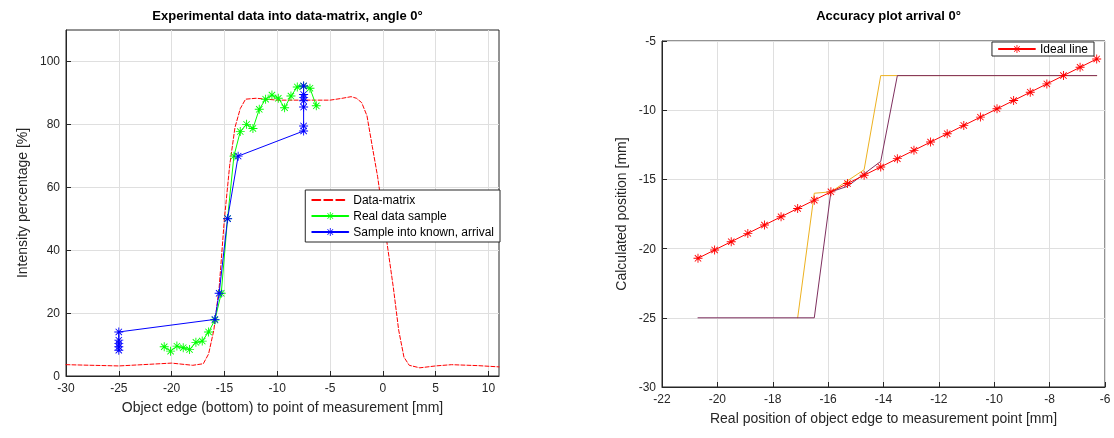 This screenshot has width=1114, height=438. Describe the element at coordinates (647, 179) in the screenshot. I see `y-tick-label: -15` at that location.